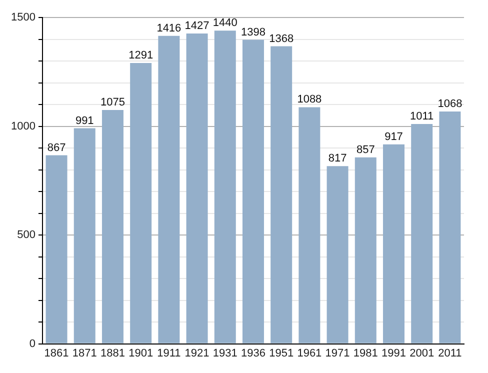 The width and height of the screenshot is (488, 373). What do you see at coordinates (141, 56) in the screenshot?
I see `data-label: 1291` at bounding box center [141, 56].